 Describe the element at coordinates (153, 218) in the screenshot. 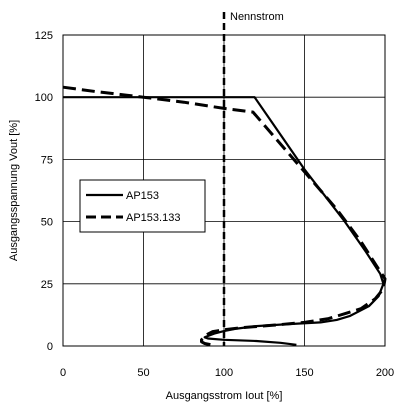

I see `legend-label-2: AP153.133` at that location.